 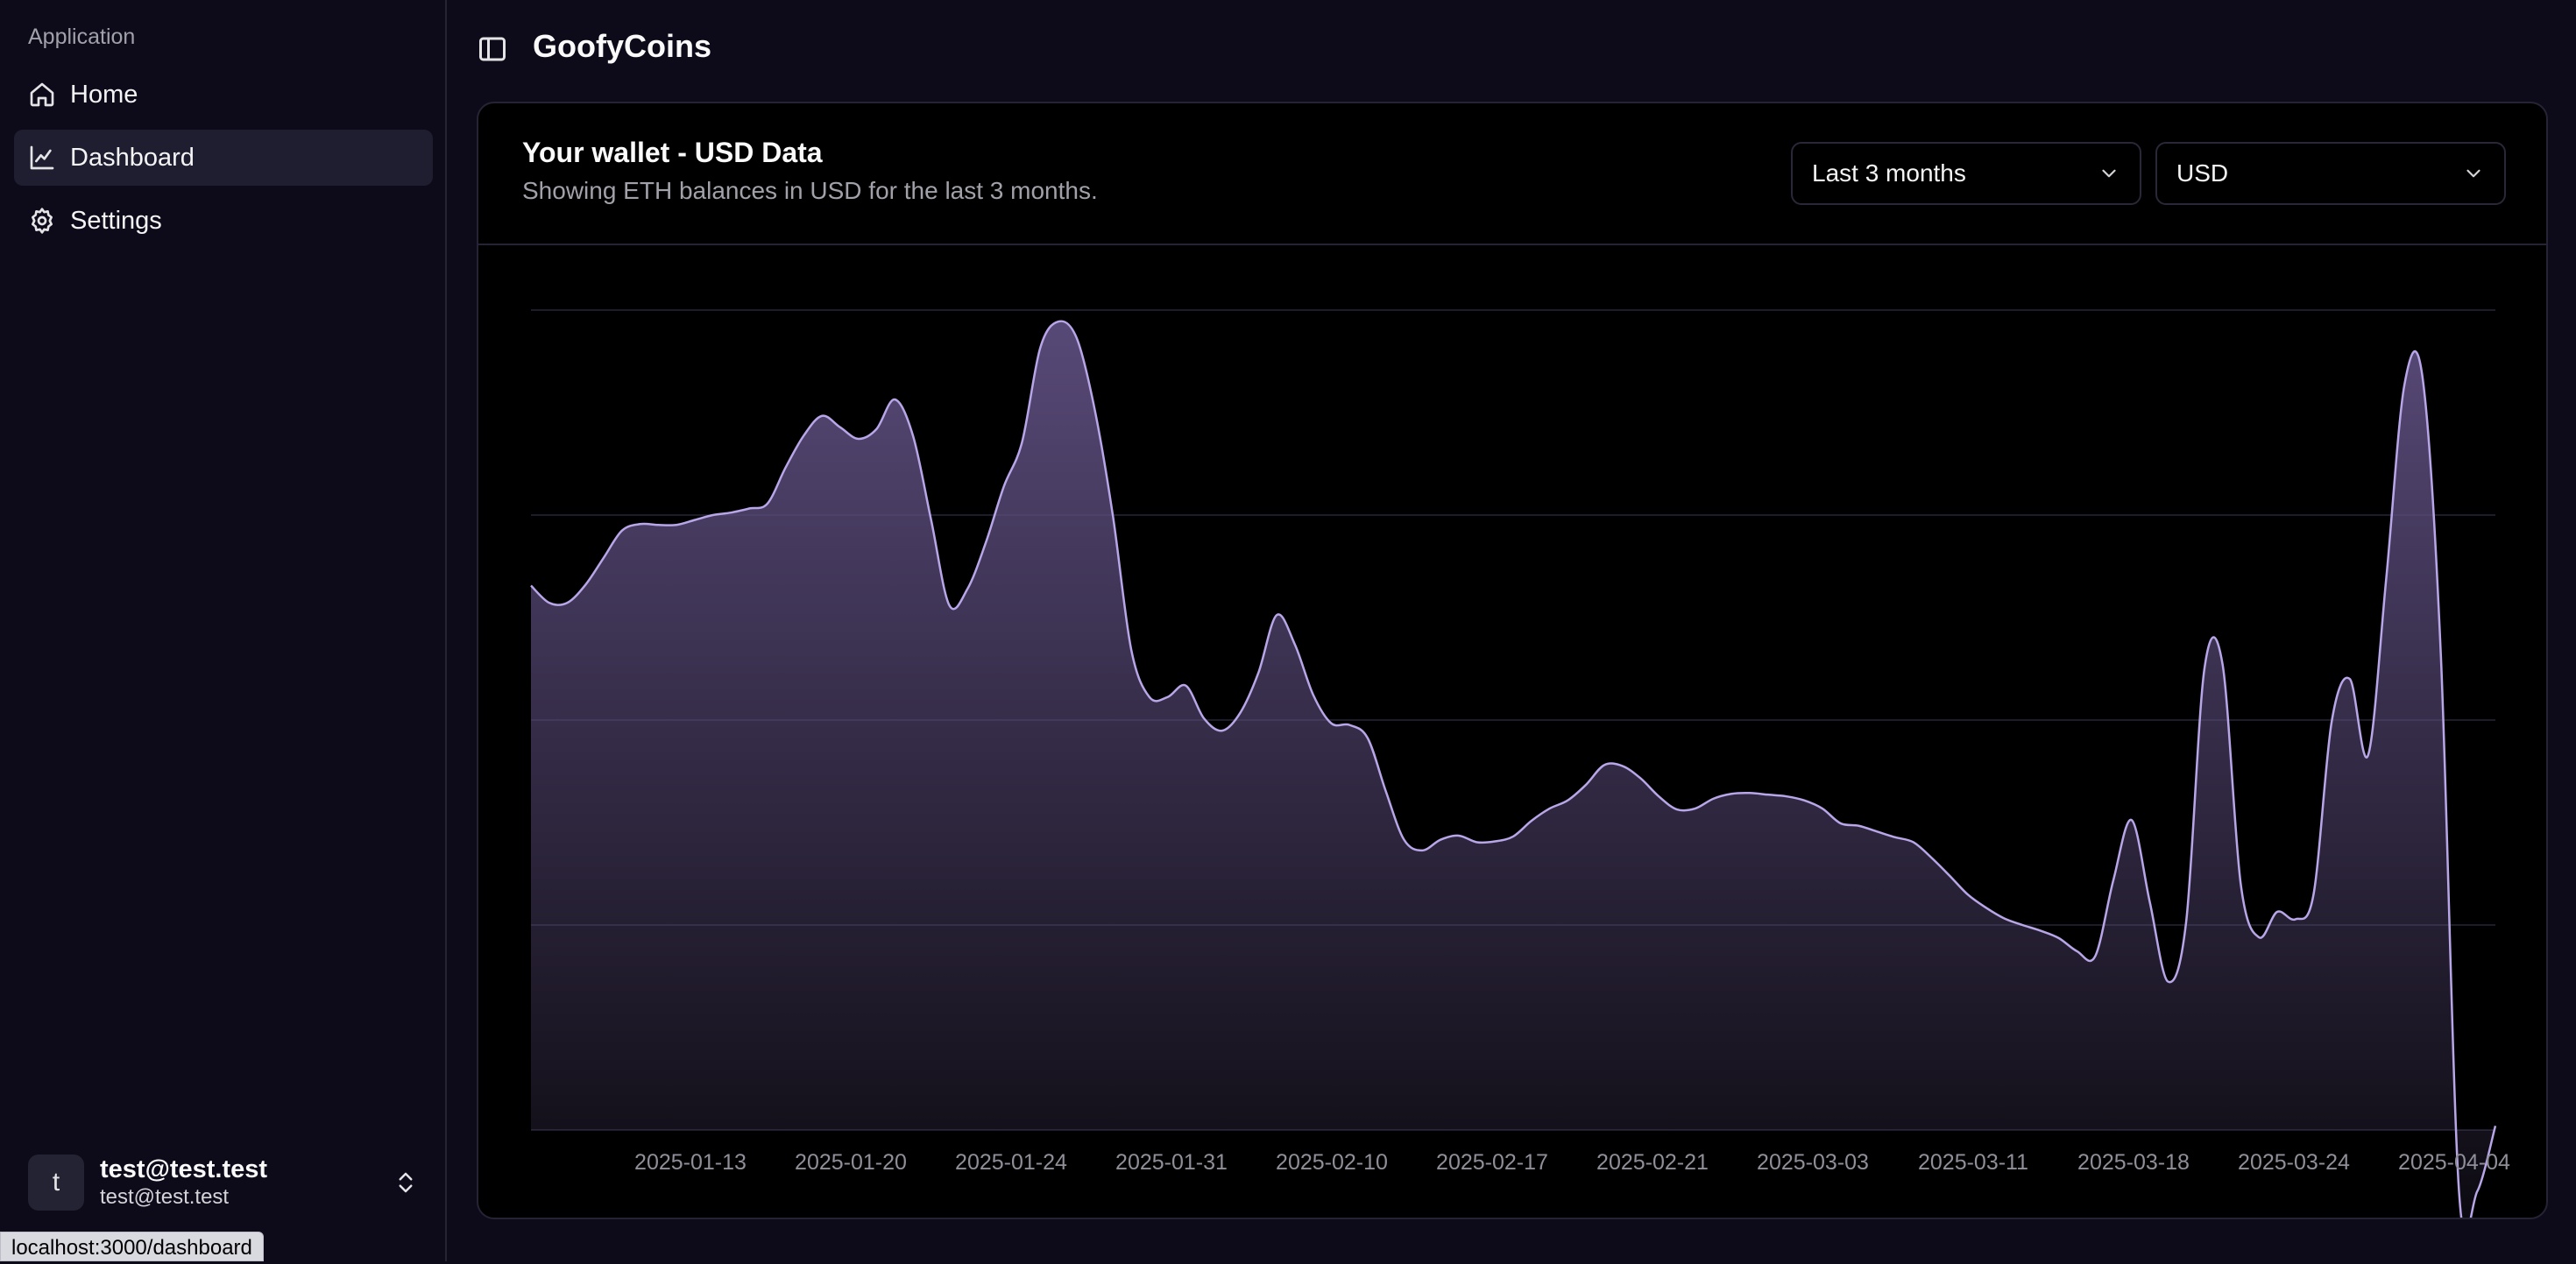 I want to click on home-icon, so click(x=42, y=95).